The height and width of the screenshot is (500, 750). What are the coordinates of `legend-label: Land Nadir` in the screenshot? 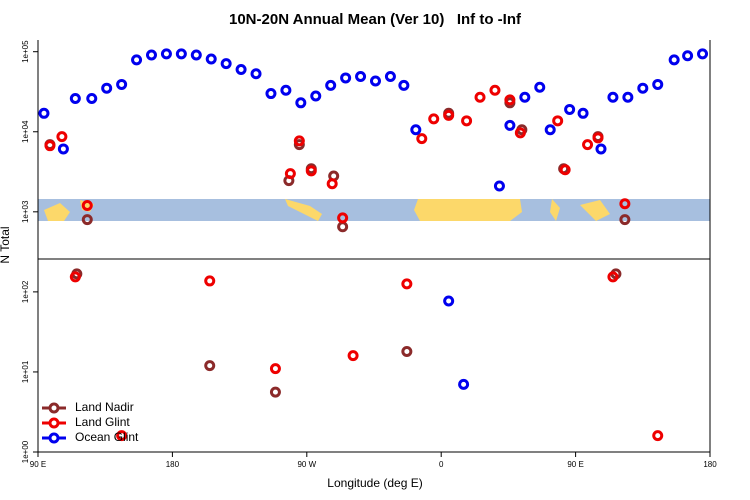 It's located at (104, 407).